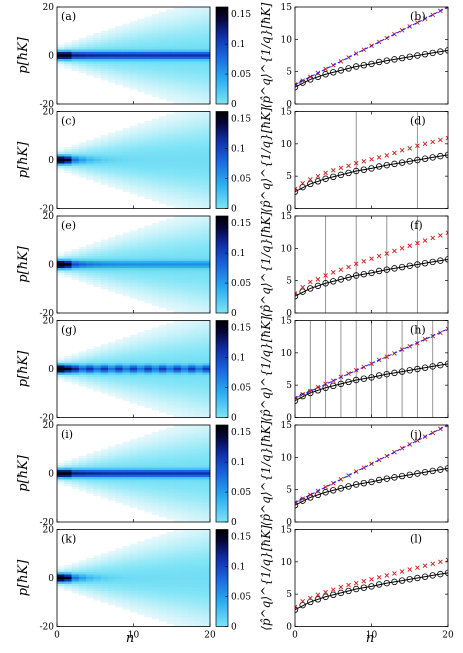  What do you see at coordinates (333, 490) in the screenshot?
I see `circle-point` at bounding box center [333, 490].